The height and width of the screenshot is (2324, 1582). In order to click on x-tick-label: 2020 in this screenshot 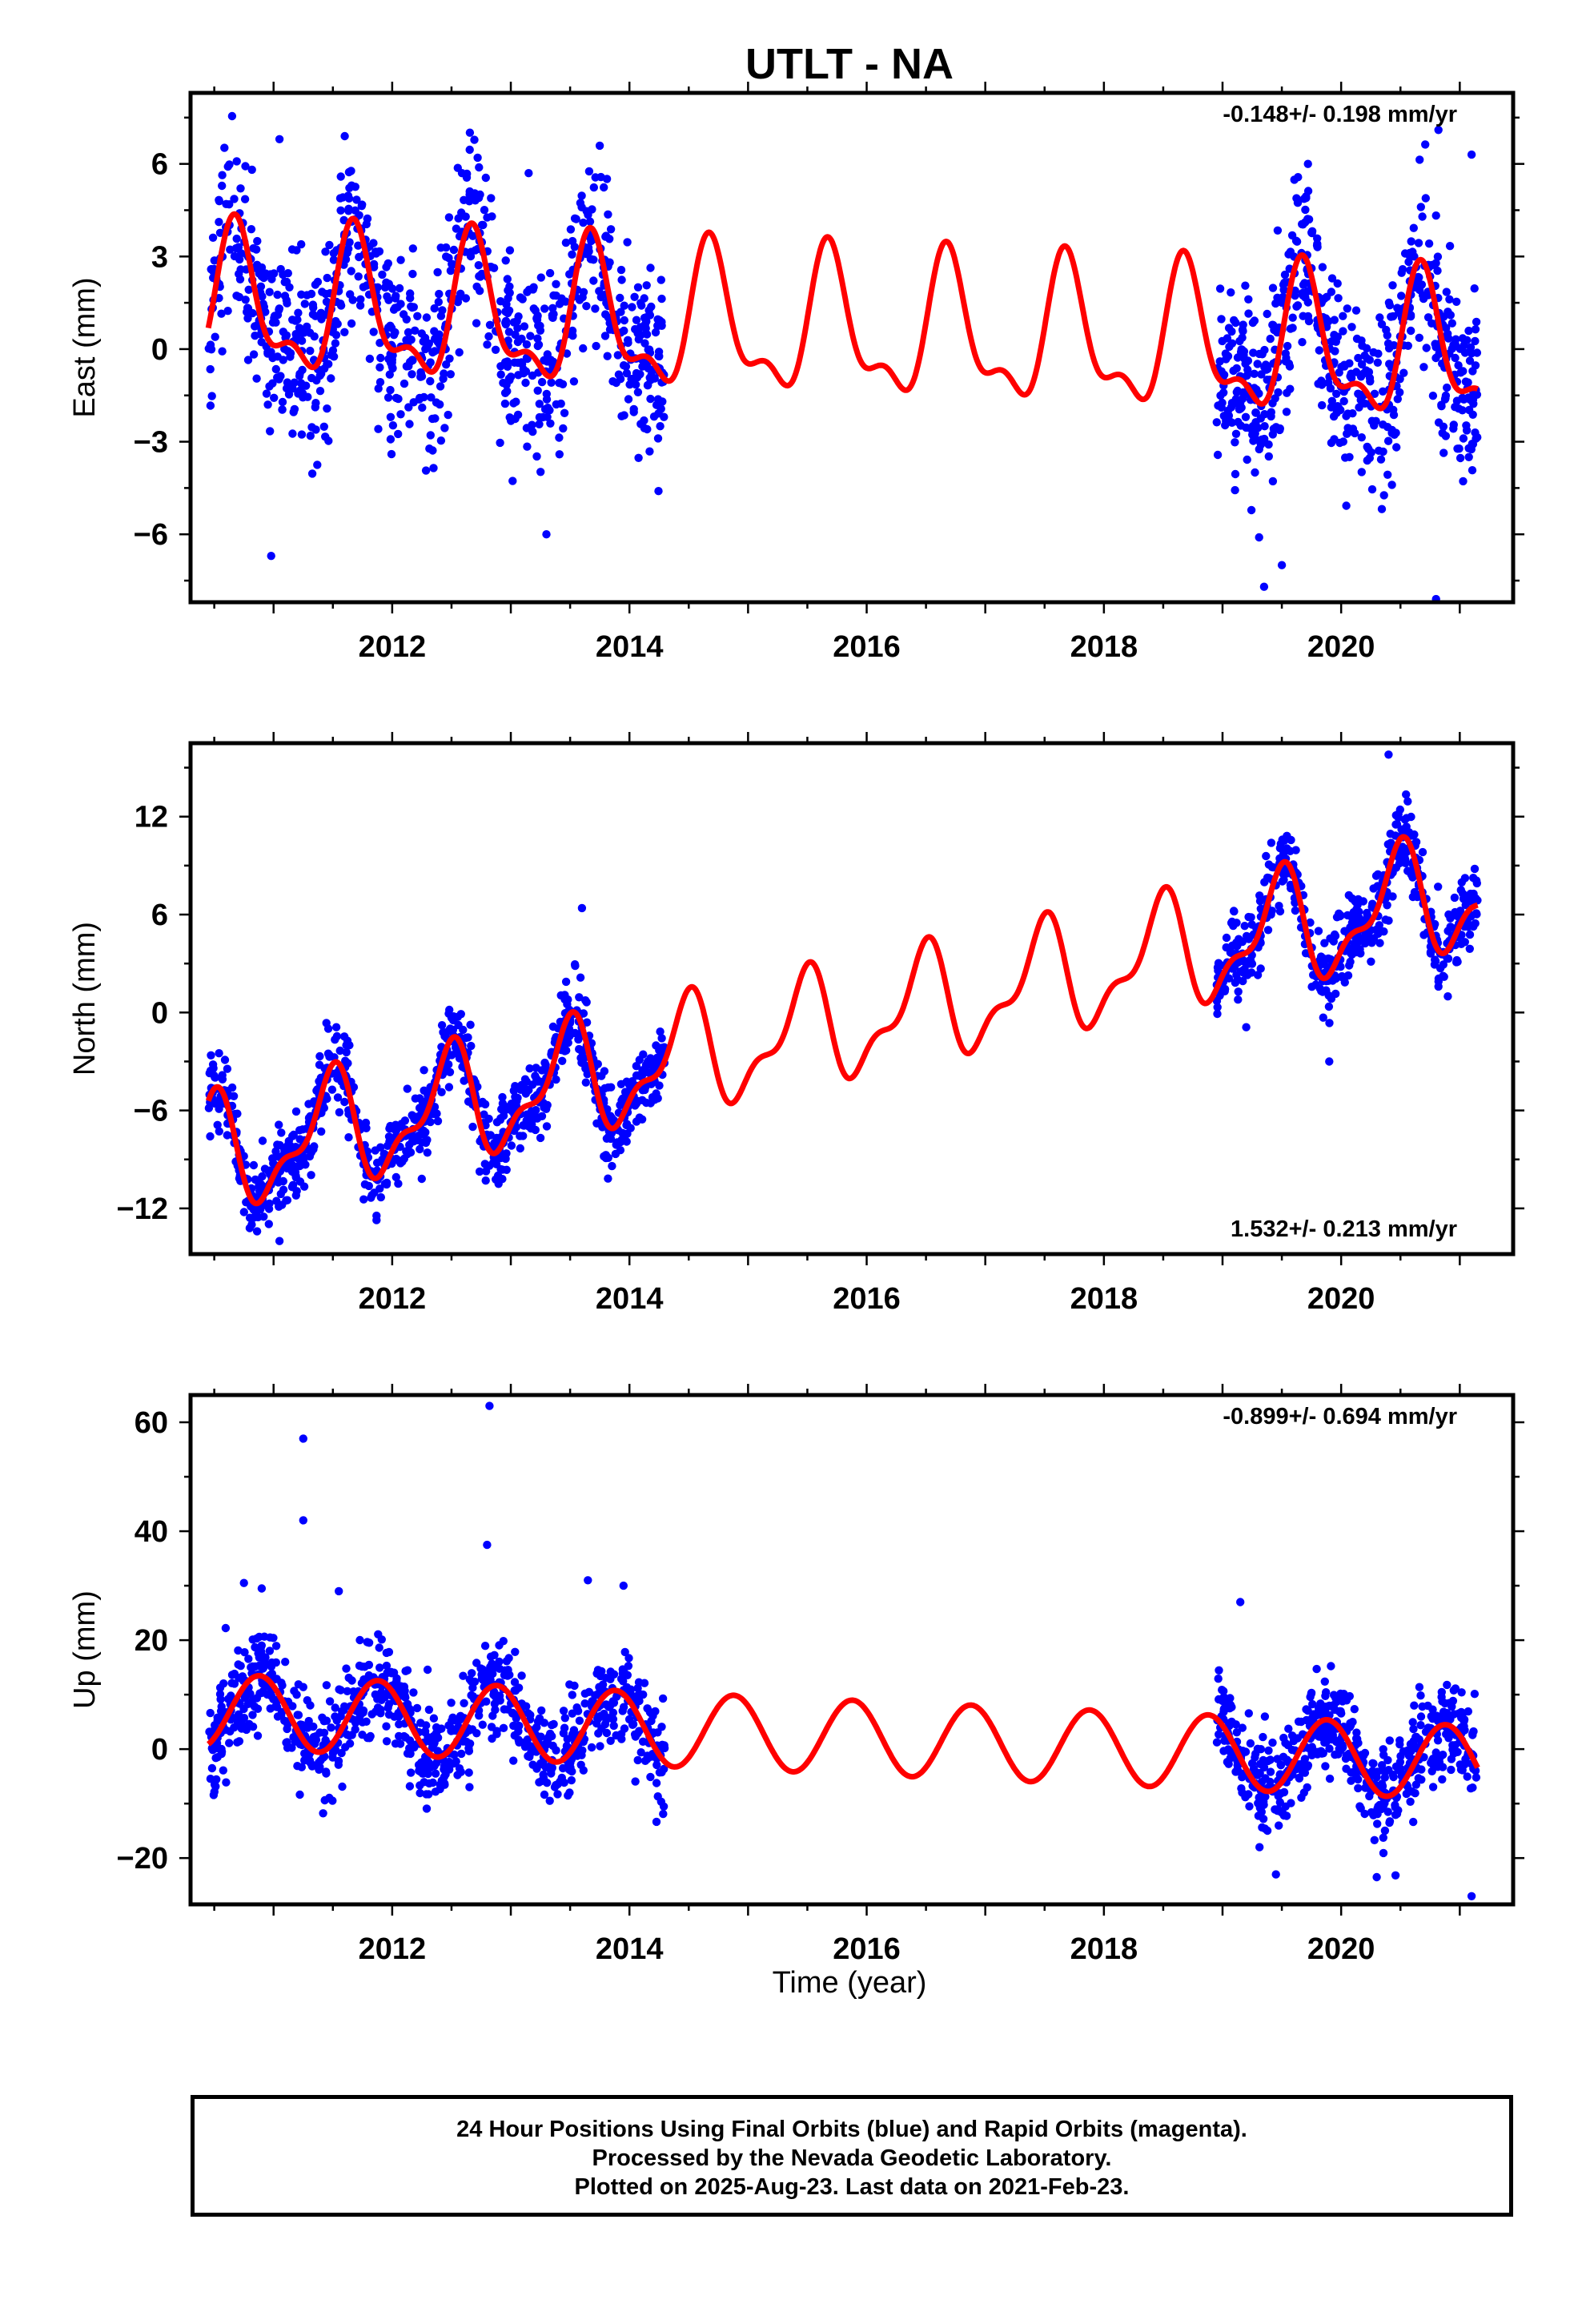, I will do `click(1341, 647)`.